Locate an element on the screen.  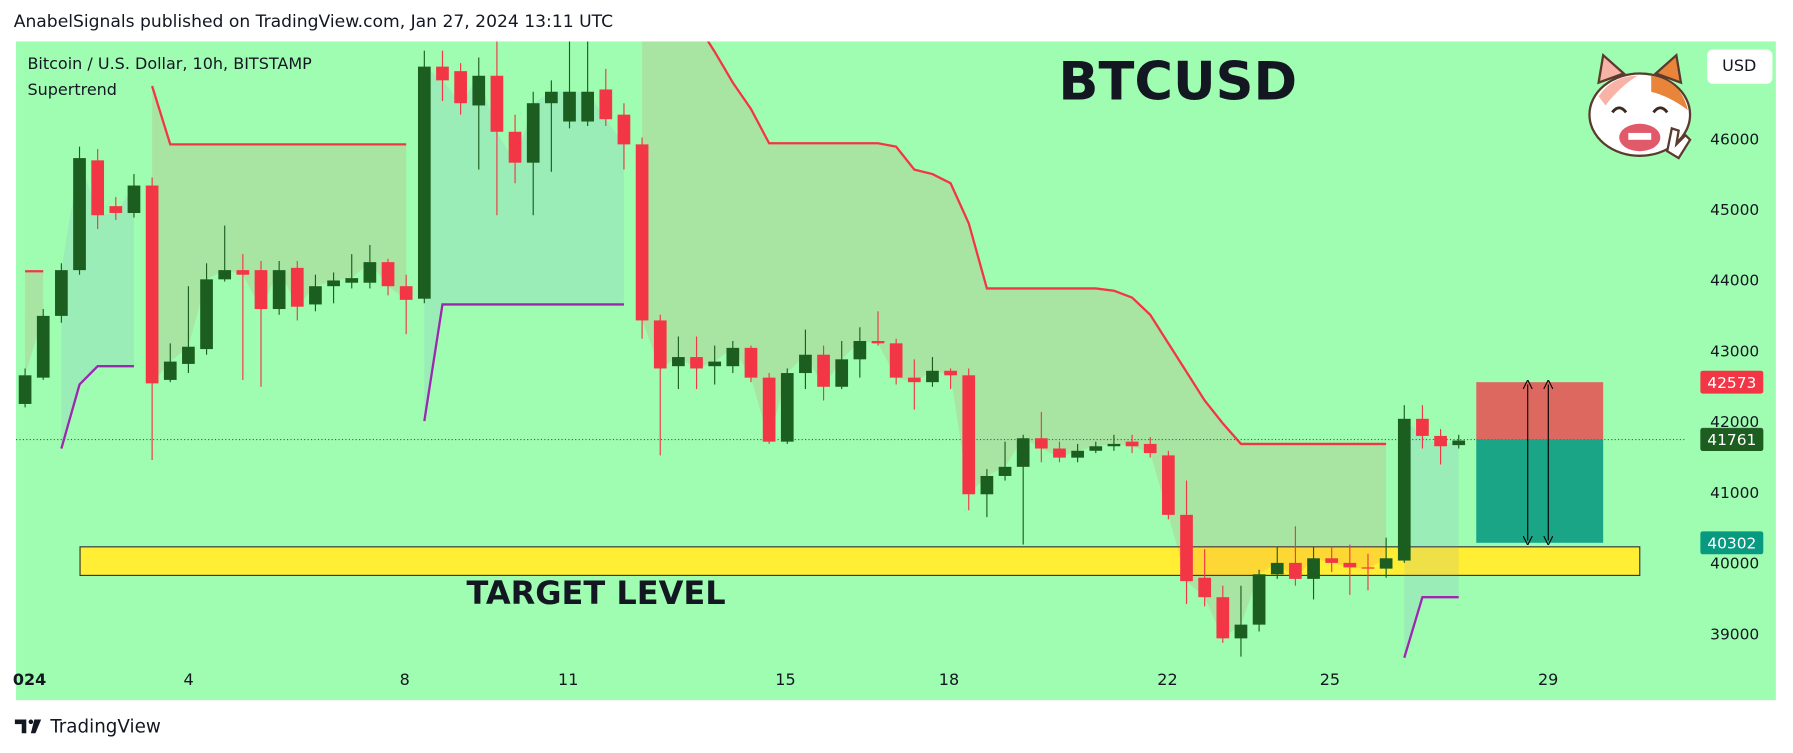
y-tick-label: 39000 is located at coordinates (1734, 634).